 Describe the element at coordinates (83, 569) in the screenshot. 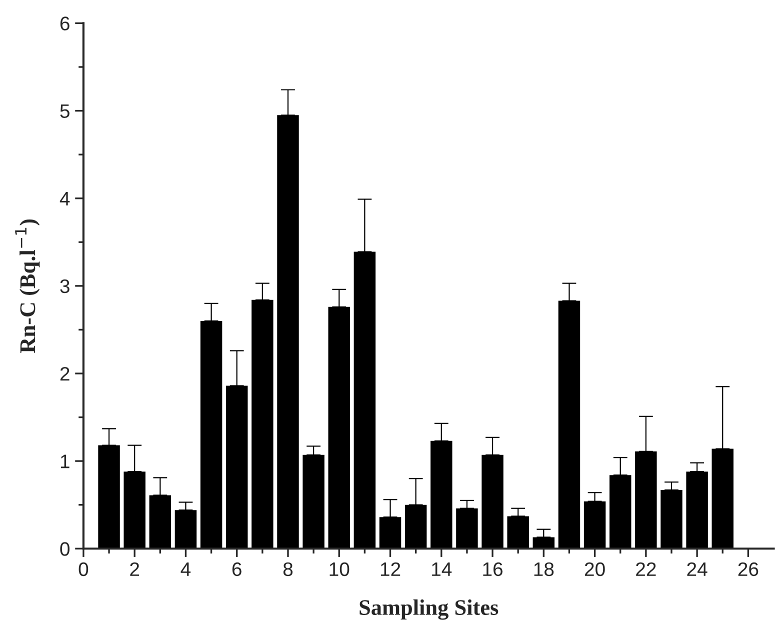

I see `x-tick-label: 0` at that location.